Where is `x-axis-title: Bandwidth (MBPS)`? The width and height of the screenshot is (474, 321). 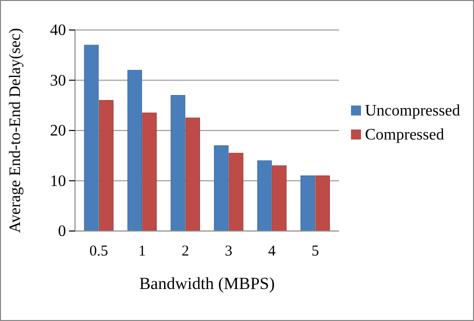 x-axis-title: Bandwidth (MBPS) is located at coordinates (207, 283).